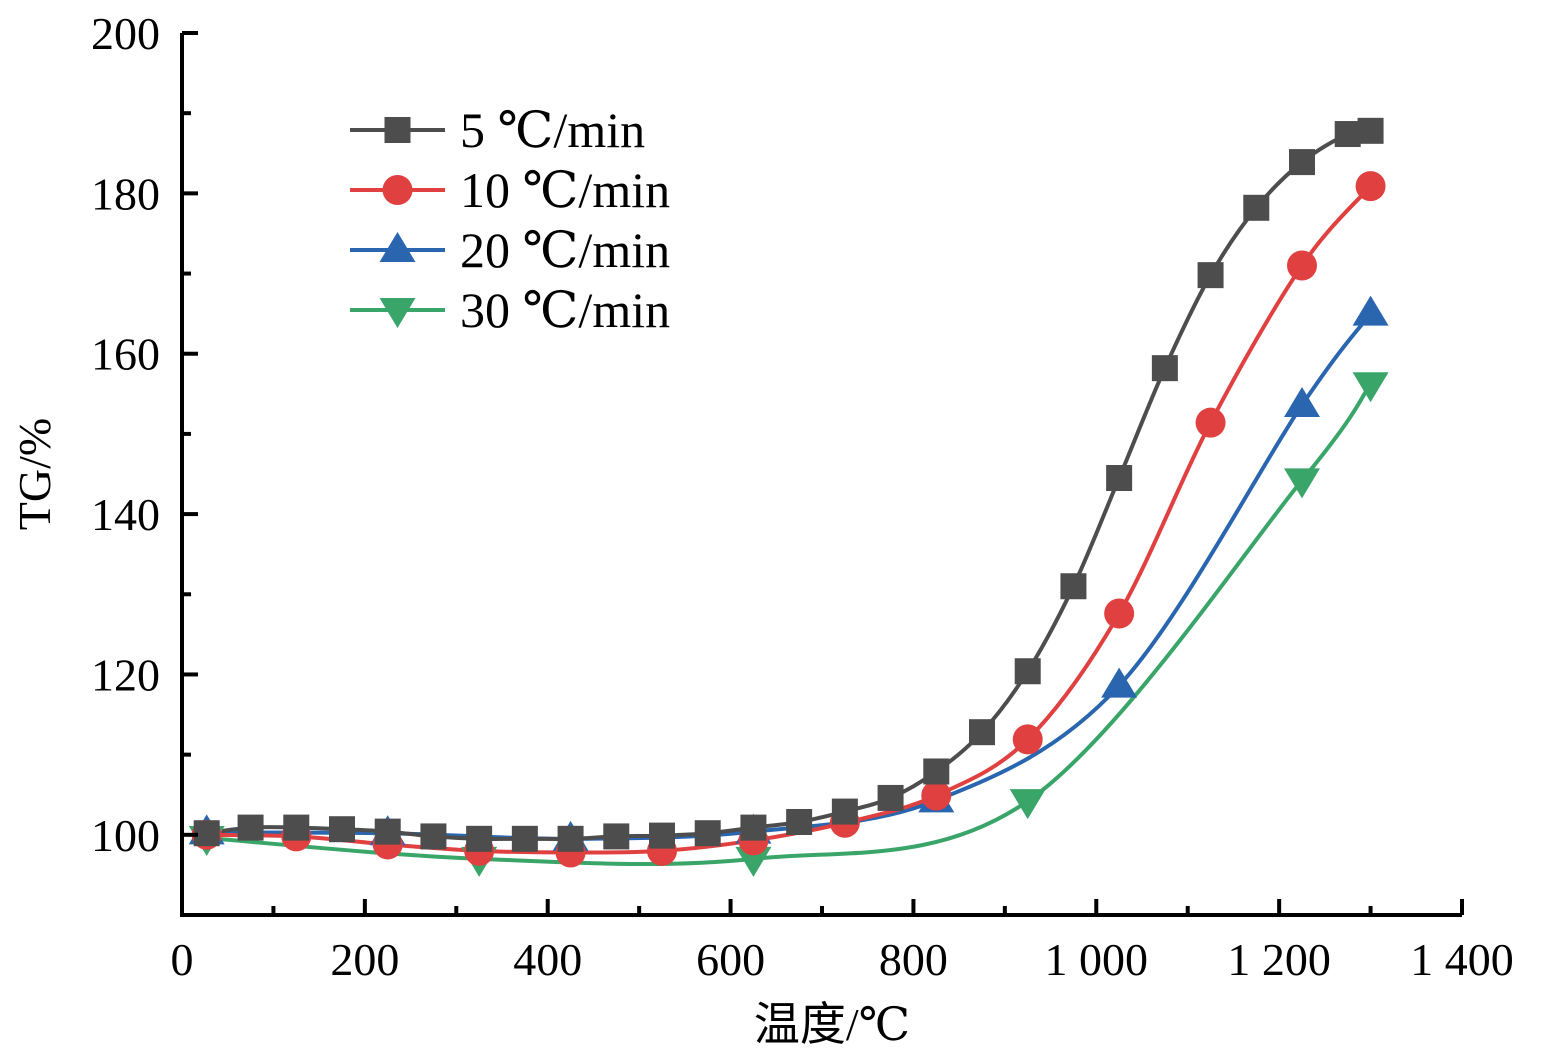  What do you see at coordinates (842, 942) in the screenshot?
I see `x-ticks: 0 200 400 600 800 1 000 1 200 1 400` at bounding box center [842, 942].